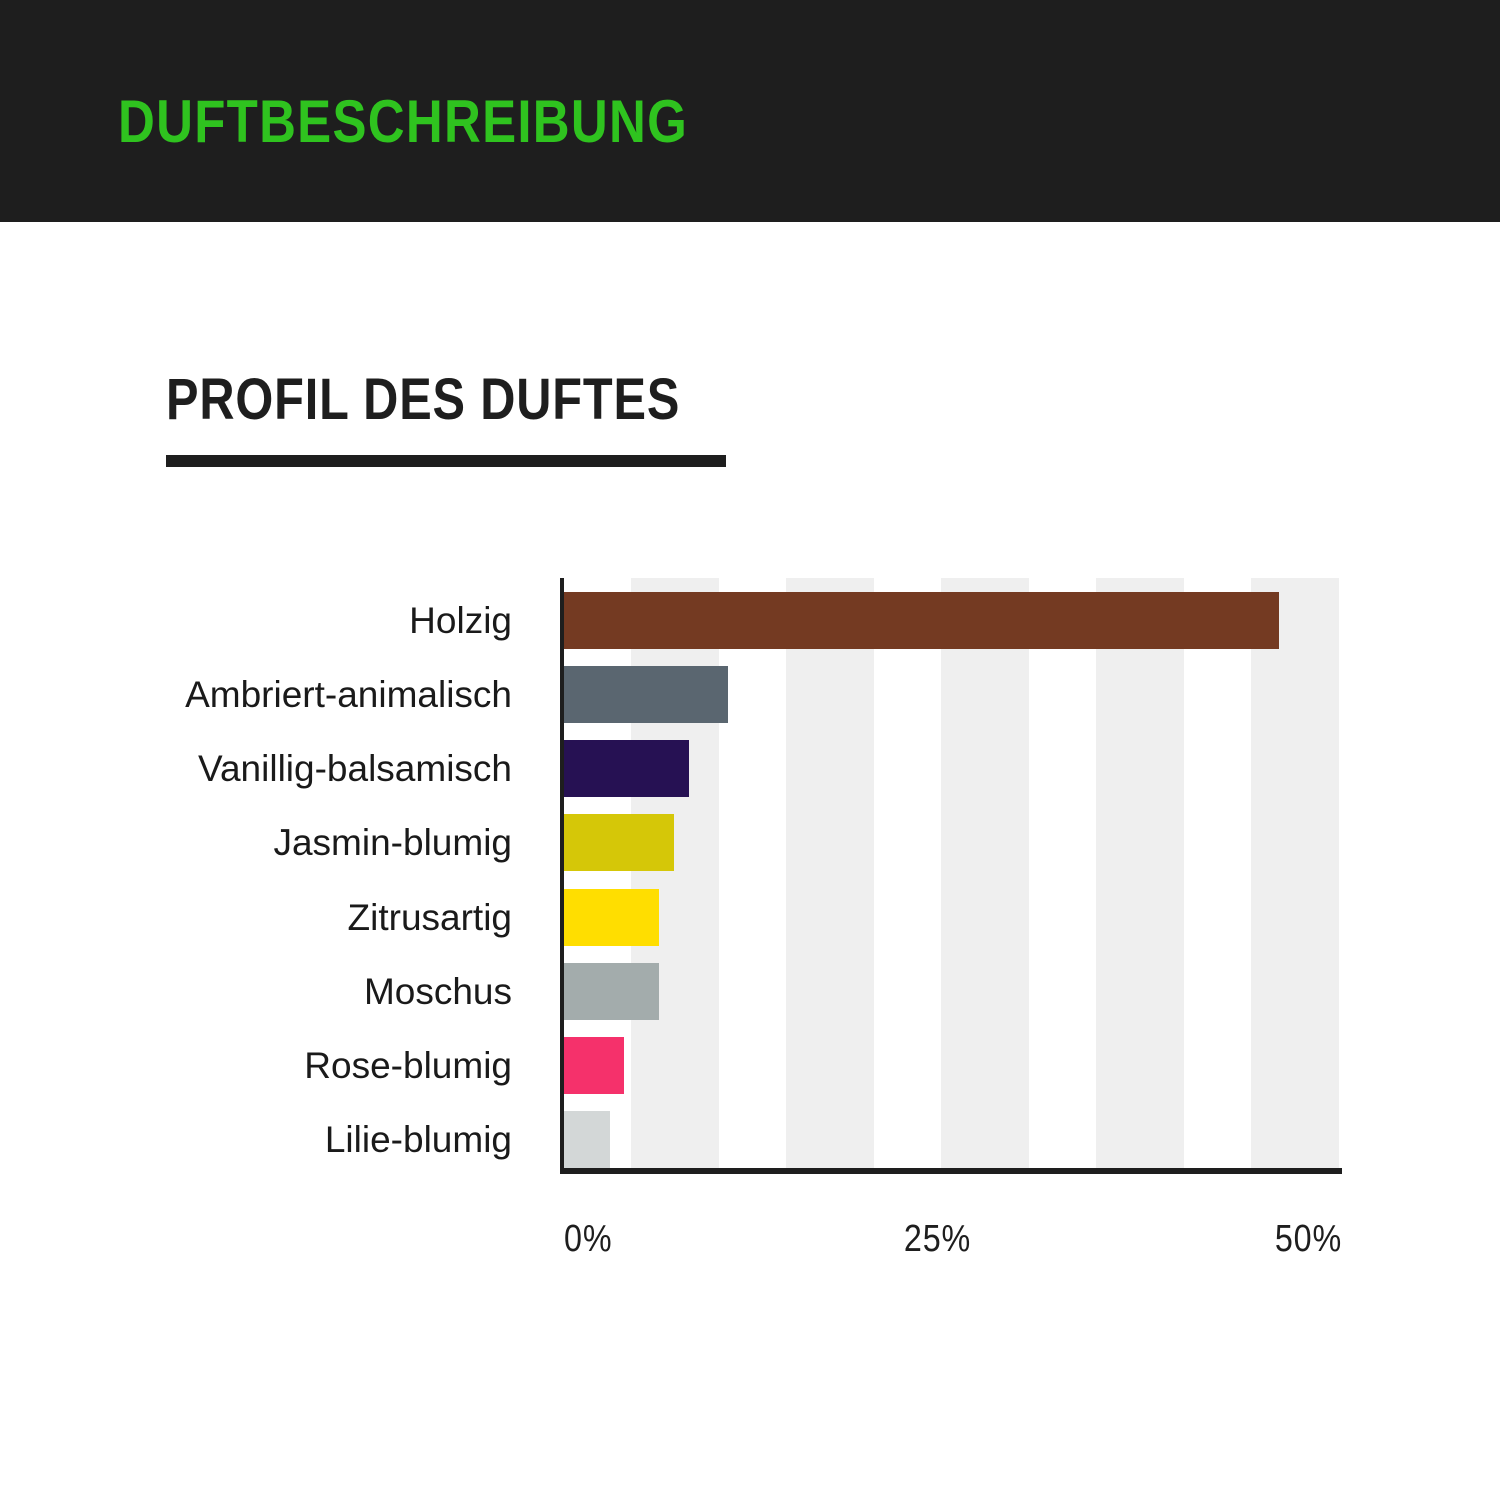 Image resolution: width=1500 pixels, height=1500 pixels. I want to click on category-label-zitrusartig: Zitrusartig, so click(429, 917).